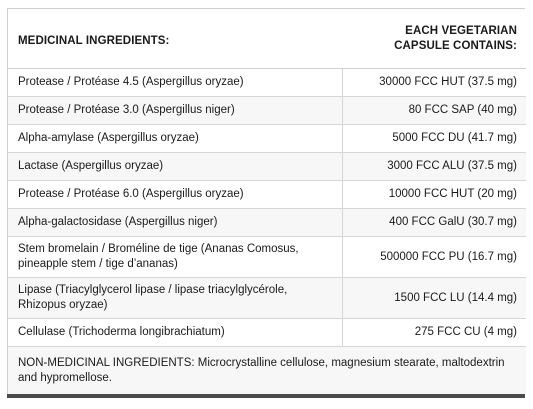  Describe the element at coordinates (434, 332) in the screenshot. I see `ingredient-amount: 275 FCC CU (4 mg)` at that location.